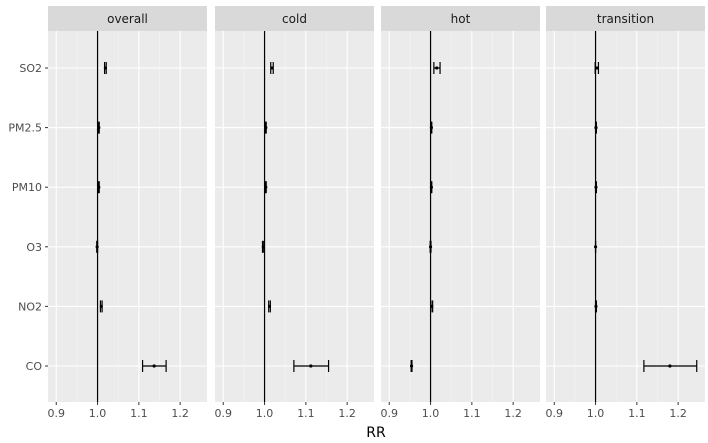  What do you see at coordinates (27, 187) in the screenshot?
I see `y-tick-label: PM10` at bounding box center [27, 187].